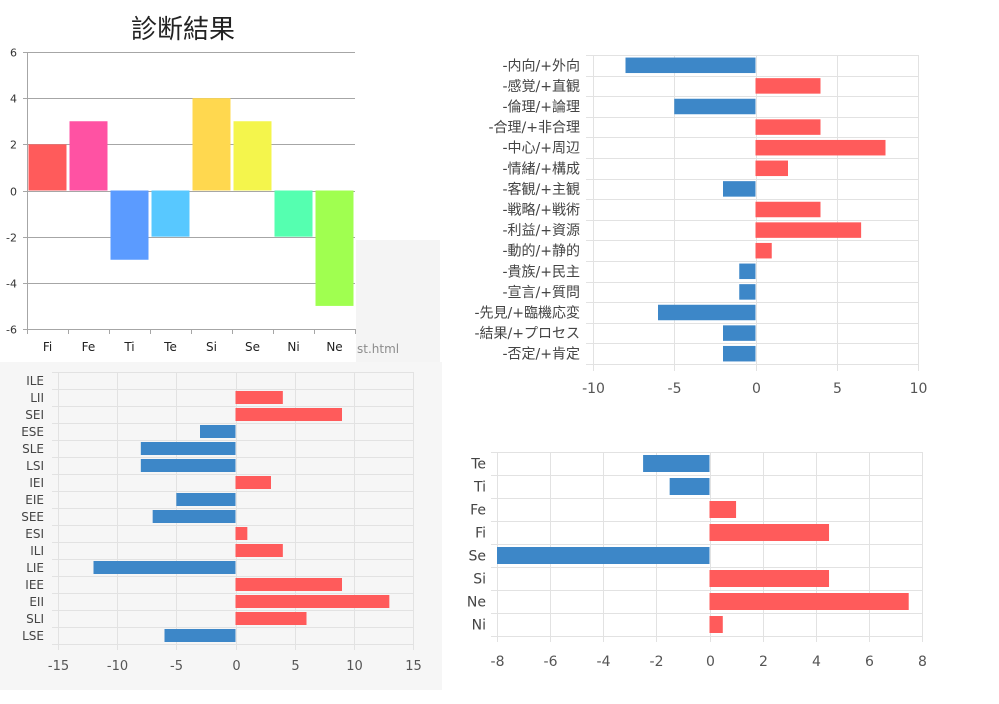 The image size is (999, 704). I want to click on y-tick-label: -6, so click(11, 330).